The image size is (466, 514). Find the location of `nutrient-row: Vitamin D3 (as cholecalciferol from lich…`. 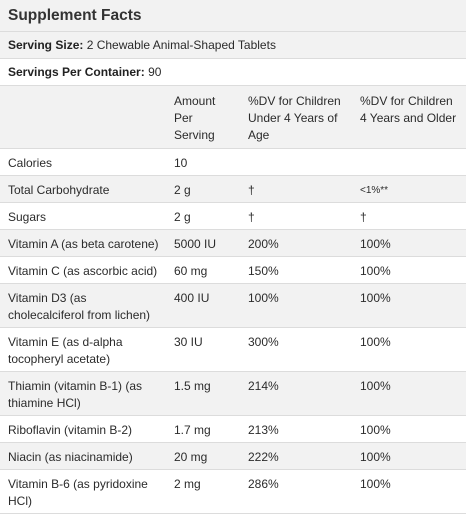

nutrient-row: Vitamin D3 (as cholecalciferol from lich… is located at coordinates (233, 305).